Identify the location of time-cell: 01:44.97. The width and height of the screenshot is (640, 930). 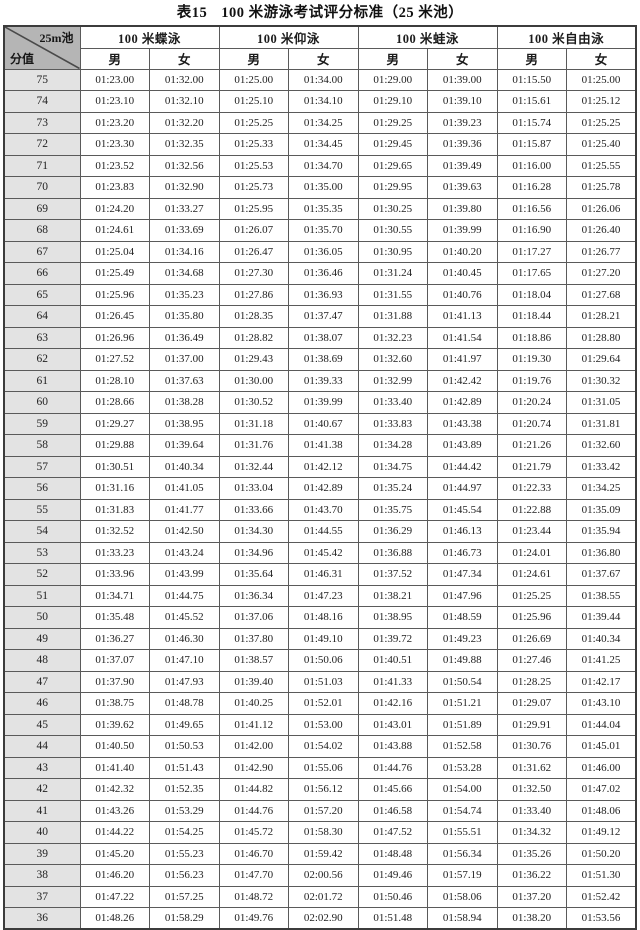
(462, 488).